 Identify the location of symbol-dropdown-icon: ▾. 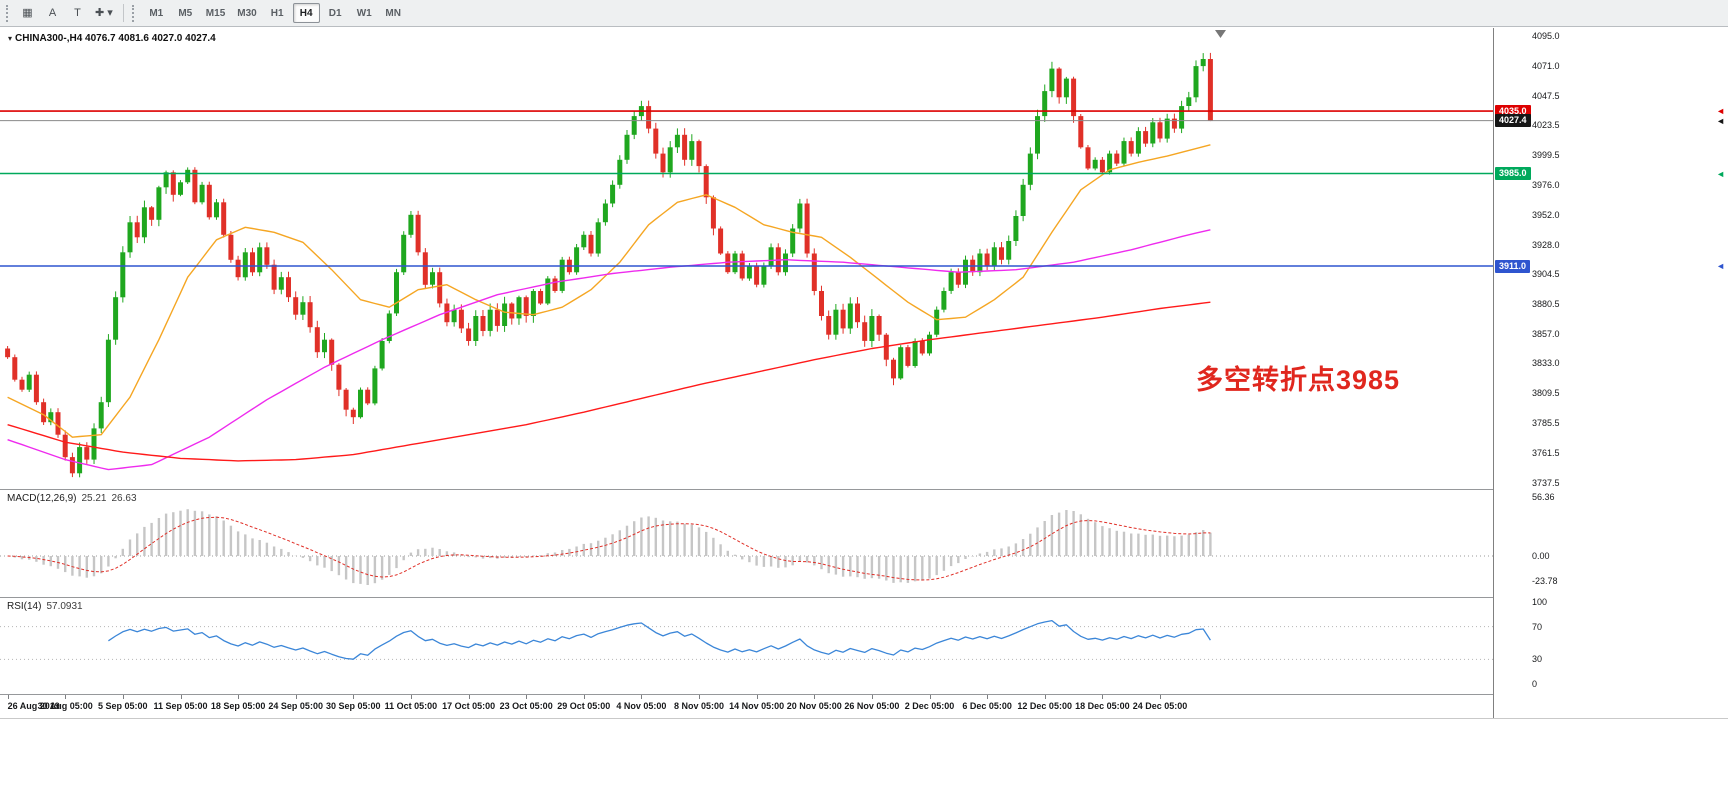
(10, 38).